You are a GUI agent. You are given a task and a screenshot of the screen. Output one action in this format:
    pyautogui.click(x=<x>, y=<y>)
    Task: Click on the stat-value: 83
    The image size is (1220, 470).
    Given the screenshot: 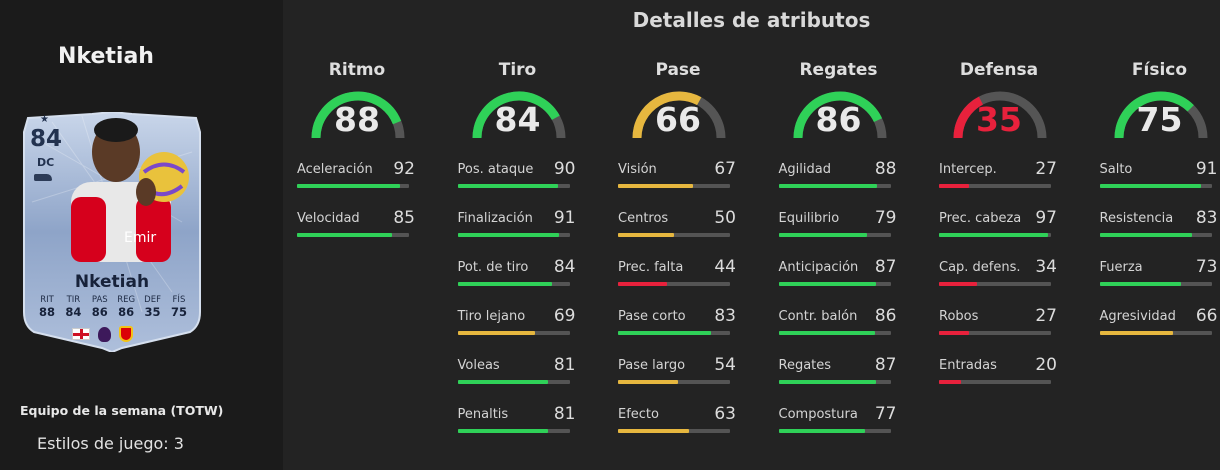 What is the action you would take?
    pyautogui.click(x=725, y=316)
    